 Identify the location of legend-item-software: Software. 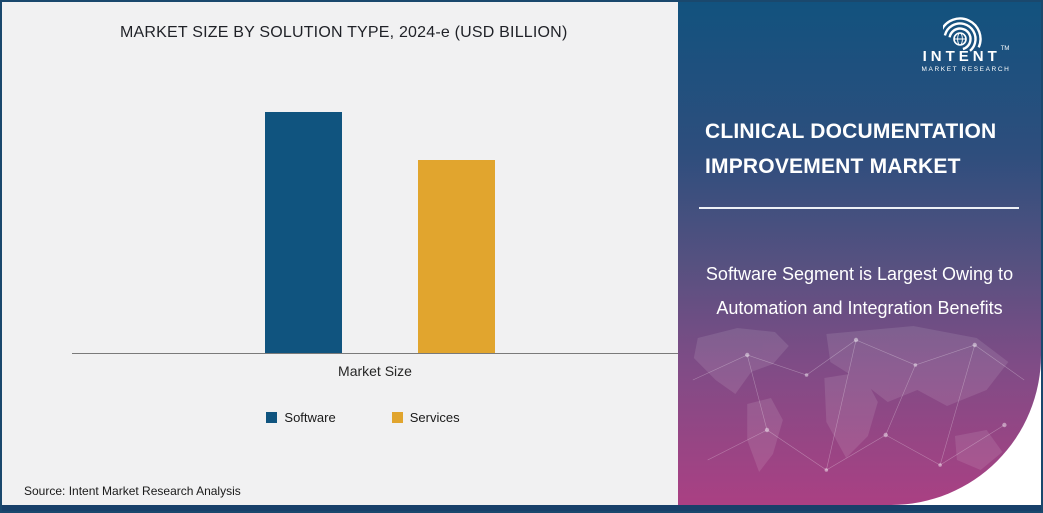
(301, 417).